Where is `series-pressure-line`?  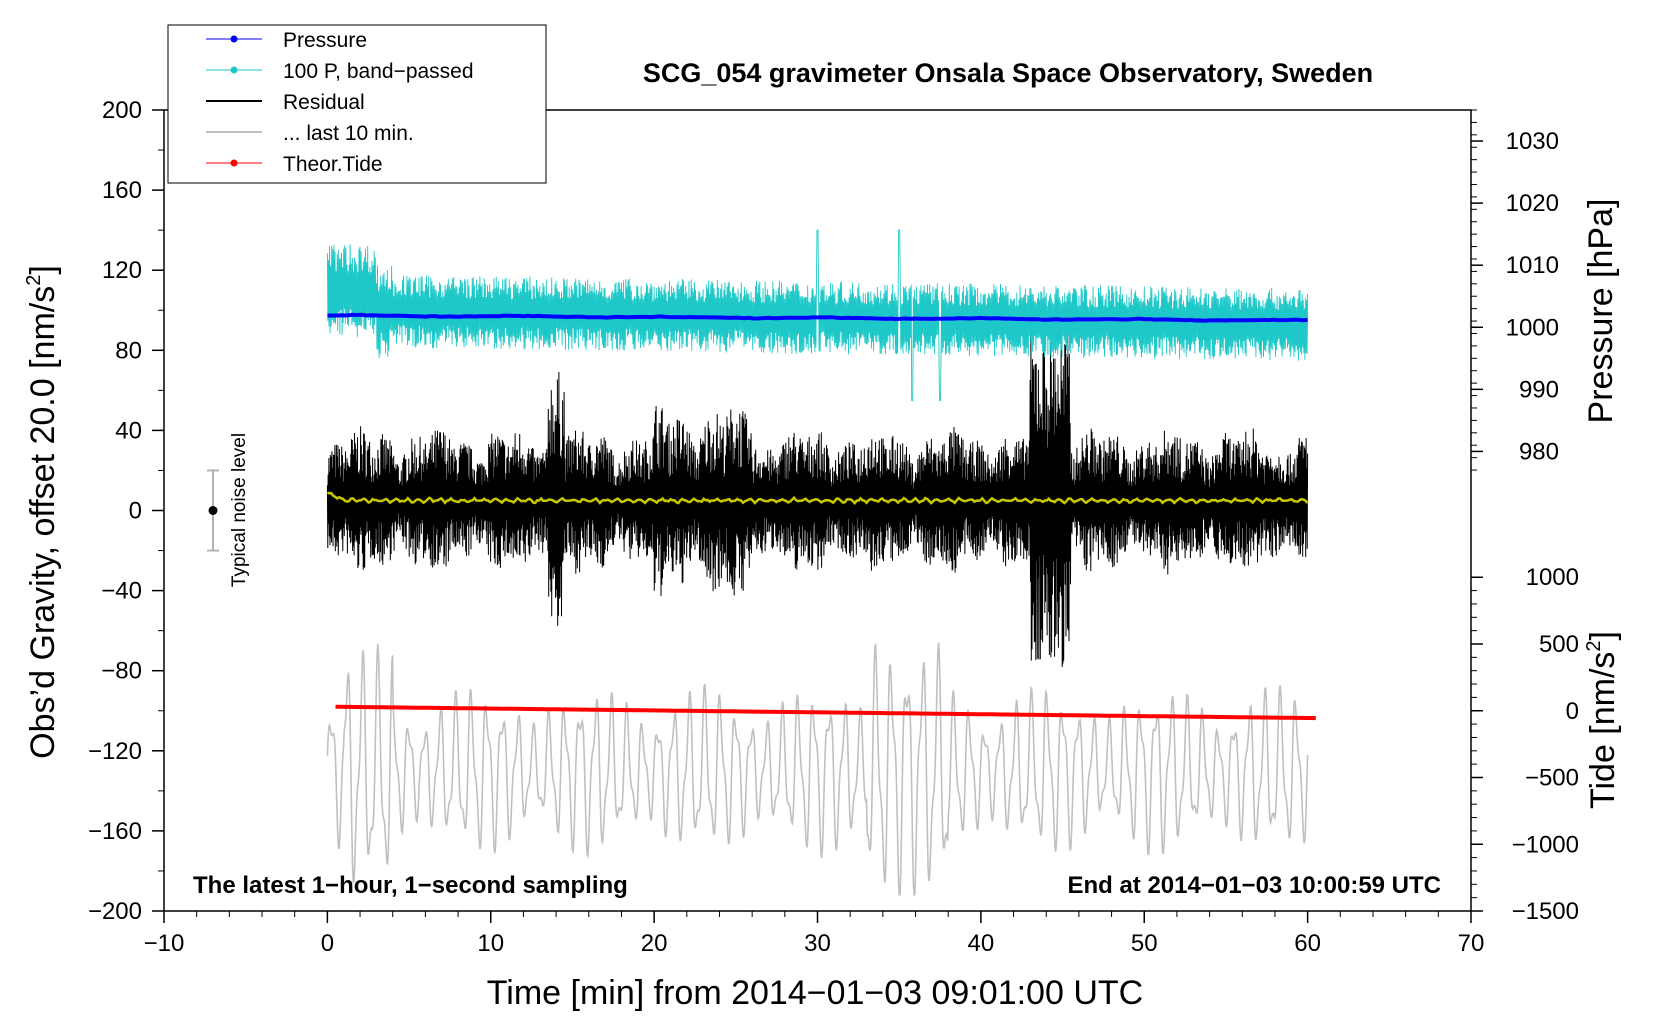 series-pressure-line is located at coordinates (817, 317).